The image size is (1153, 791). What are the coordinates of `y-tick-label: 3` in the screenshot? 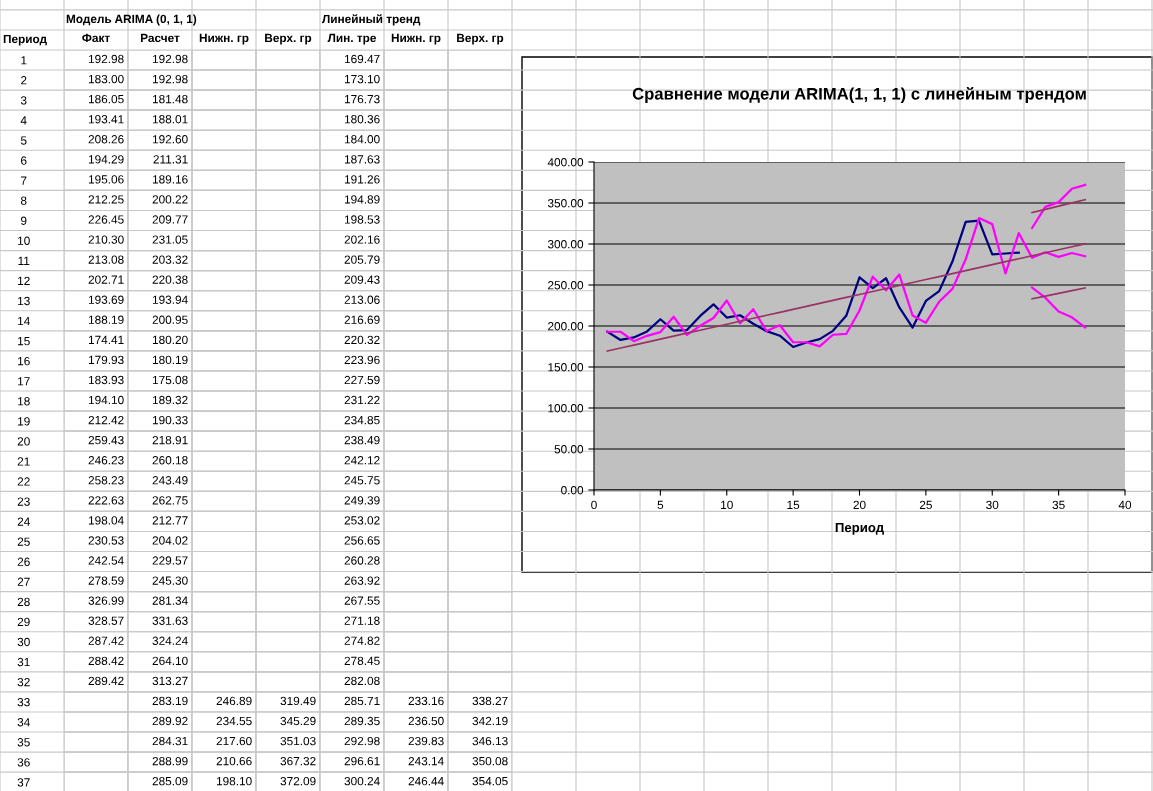 It's located at (23, 100).